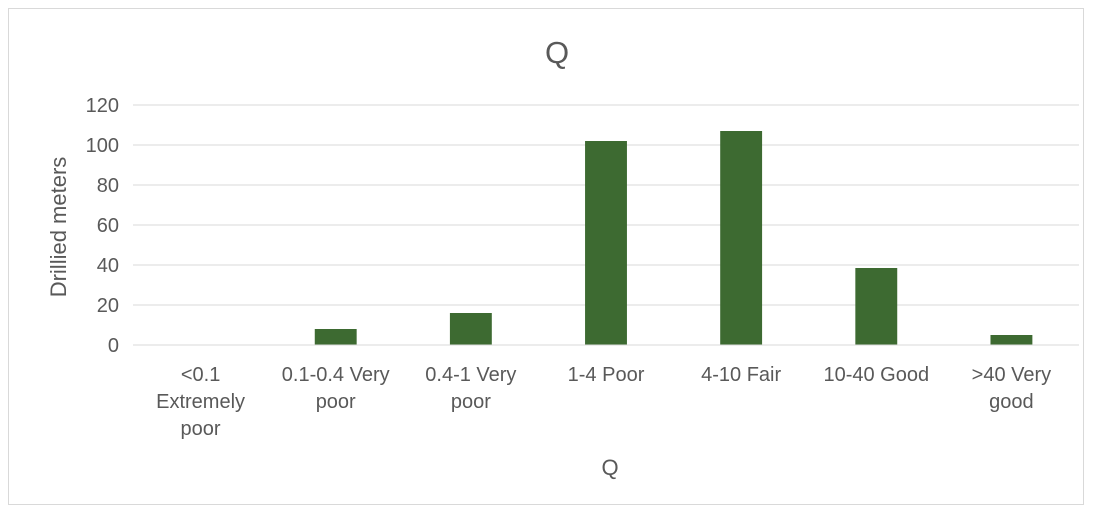 The height and width of the screenshot is (511, 1093). Describe the element at coordinates (609, 467) in the screenshot. I see `x-axis-title: Q` at that location.